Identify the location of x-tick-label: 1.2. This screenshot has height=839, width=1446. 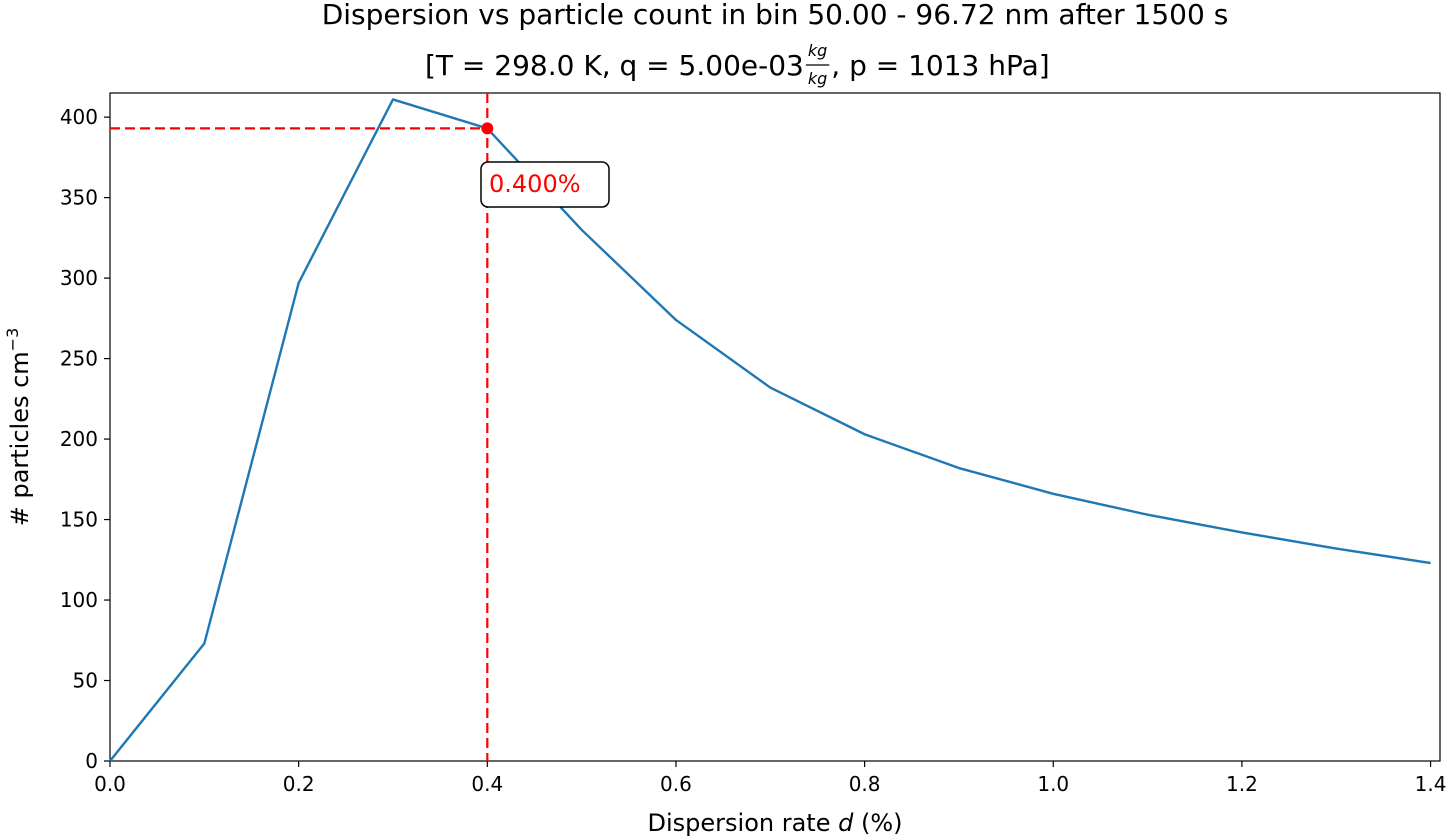
(1242, 784).